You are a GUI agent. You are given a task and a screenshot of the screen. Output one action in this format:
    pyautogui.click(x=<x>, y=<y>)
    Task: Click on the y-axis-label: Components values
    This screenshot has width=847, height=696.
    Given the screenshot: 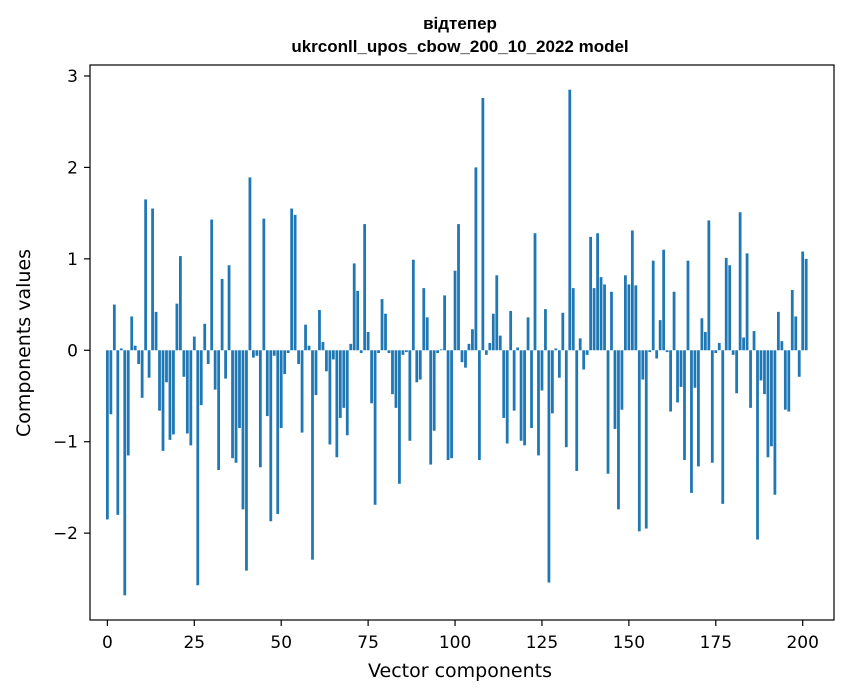 What is the action you would take?
    pyautogui.click(x=24, y=343)
    